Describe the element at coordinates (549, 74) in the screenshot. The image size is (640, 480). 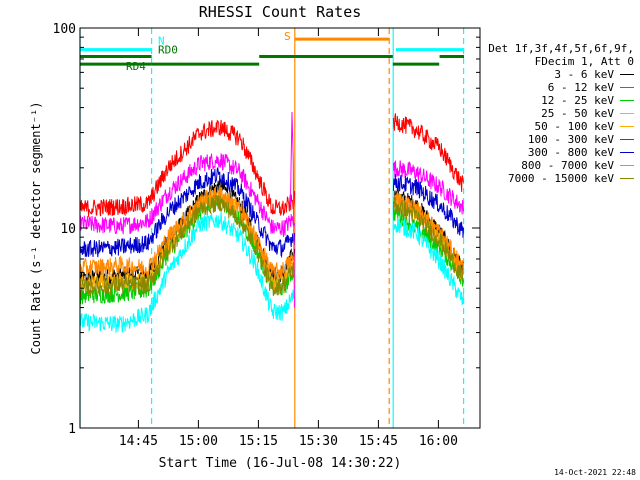
I see `legend-entry: 3 - 6 keV` at that location.